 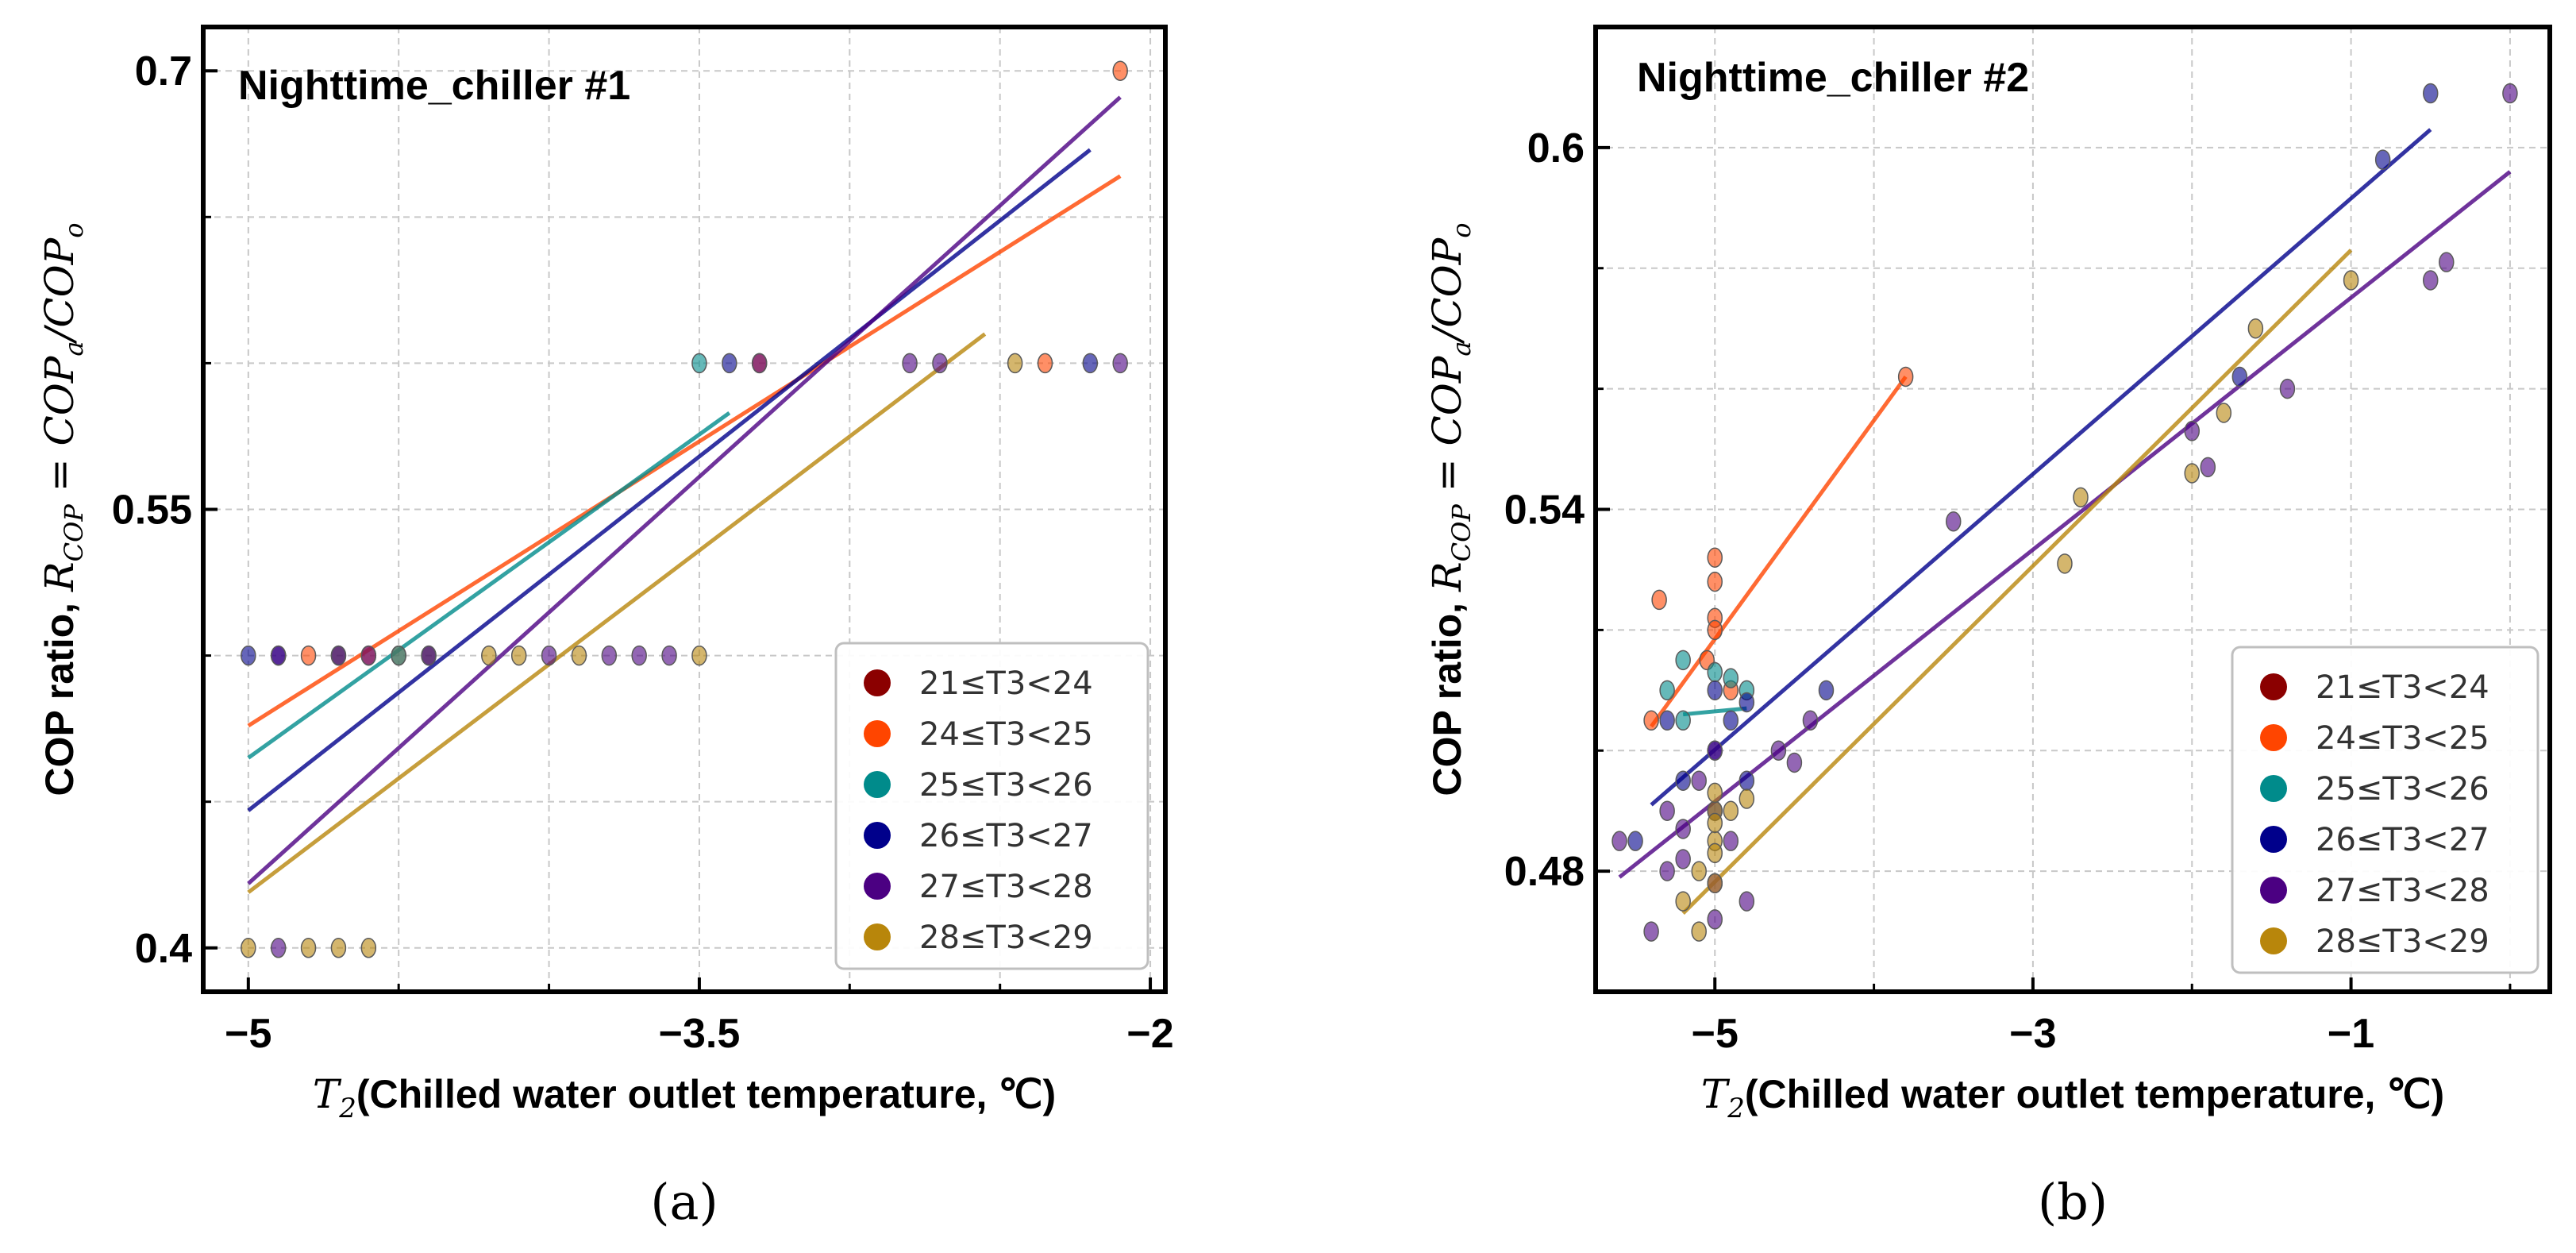 What do you see at coordinates (1450, 509) in the screenshot?
I see `y-axis-label: COP ratio, RCOP = COPa/COPo` at bounding box center [1450, 509].